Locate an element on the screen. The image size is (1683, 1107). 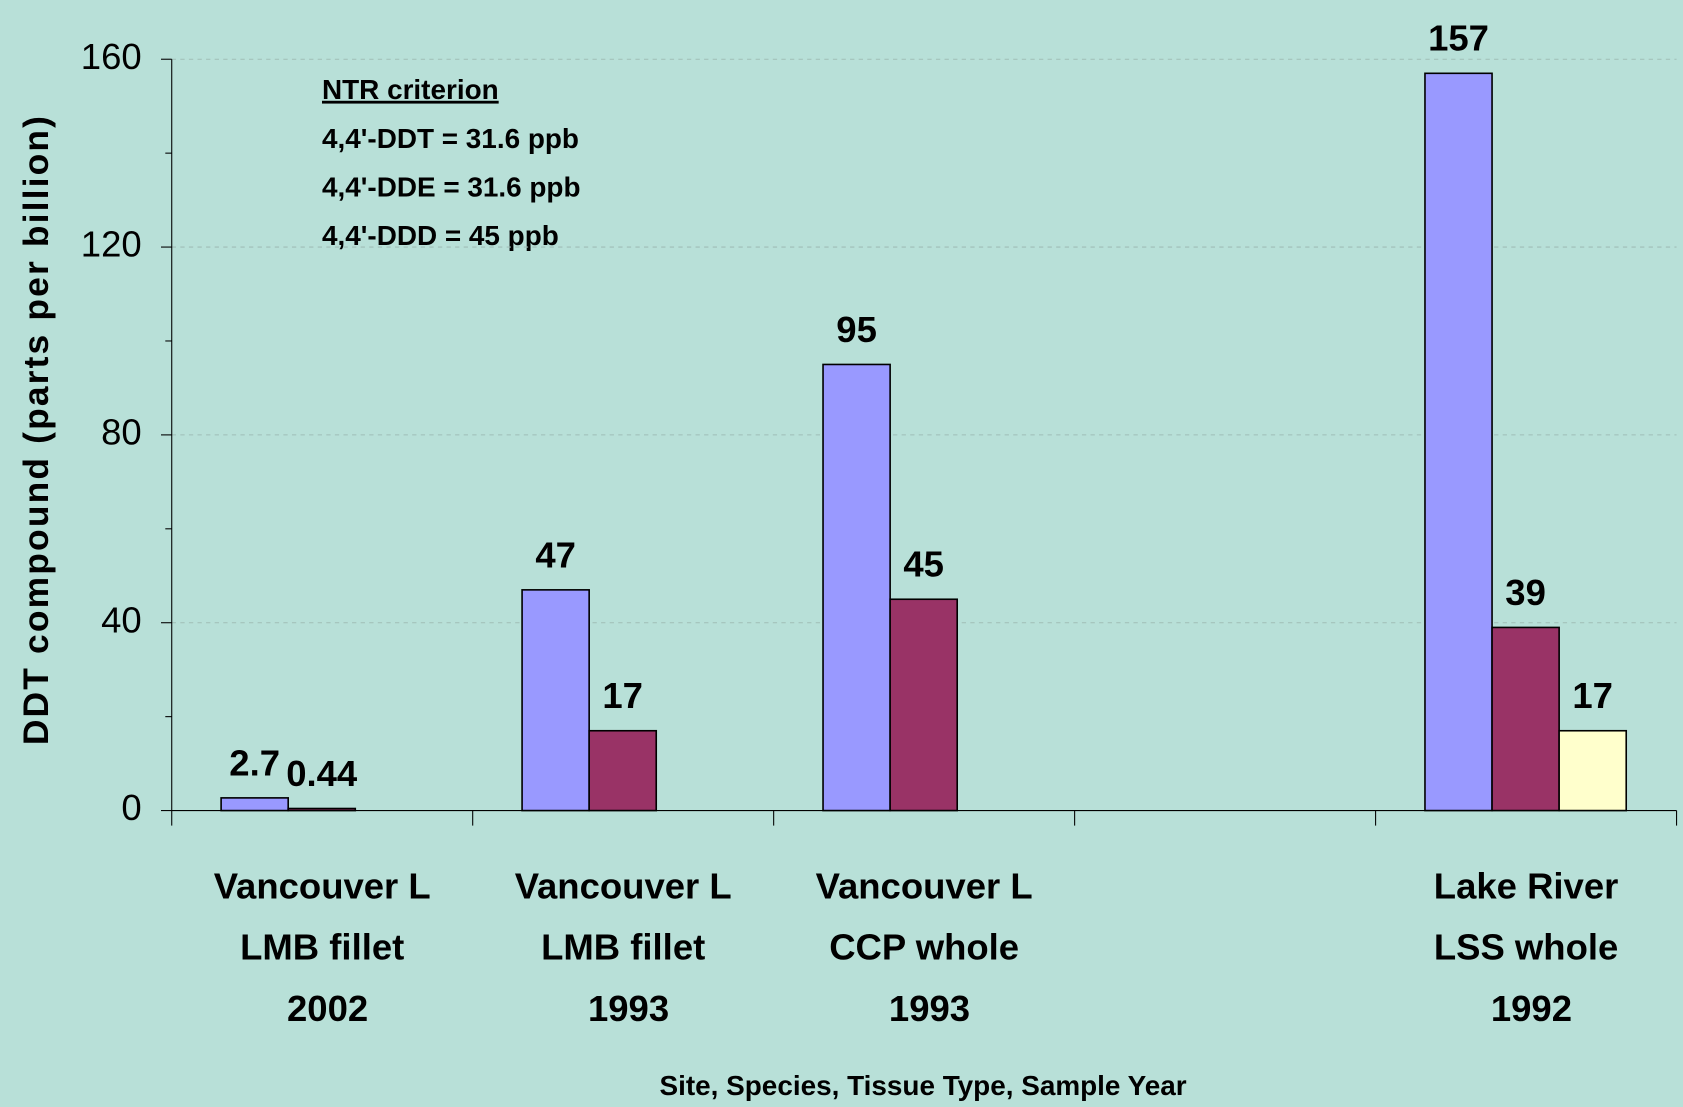
y-tick-label: 40 is located at coordinates (121, 619).